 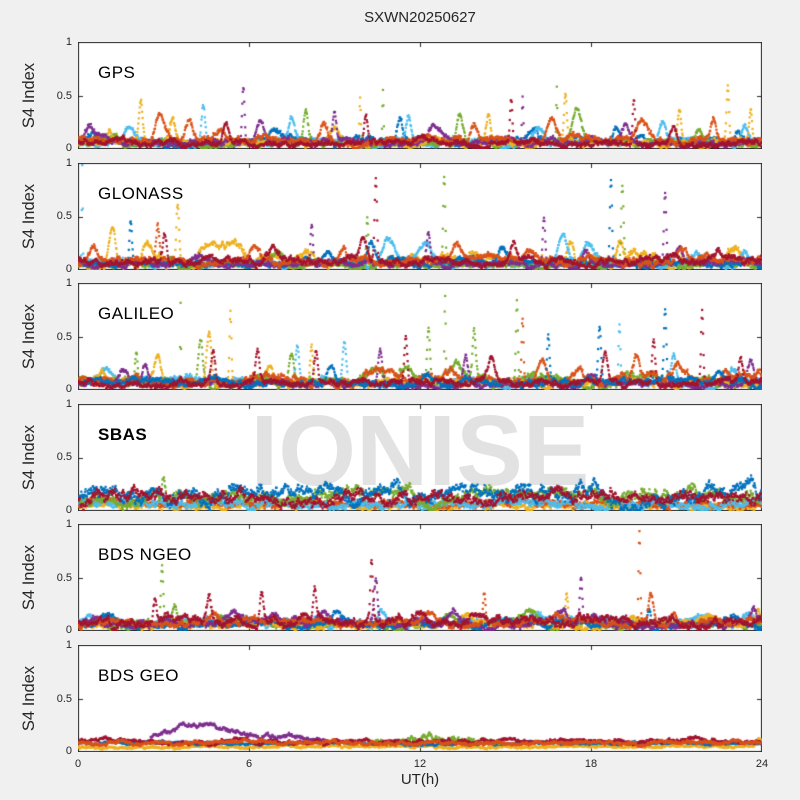 I want to click on panel-label-bds-geo: BDS GEO, so click(x=138, y=675).